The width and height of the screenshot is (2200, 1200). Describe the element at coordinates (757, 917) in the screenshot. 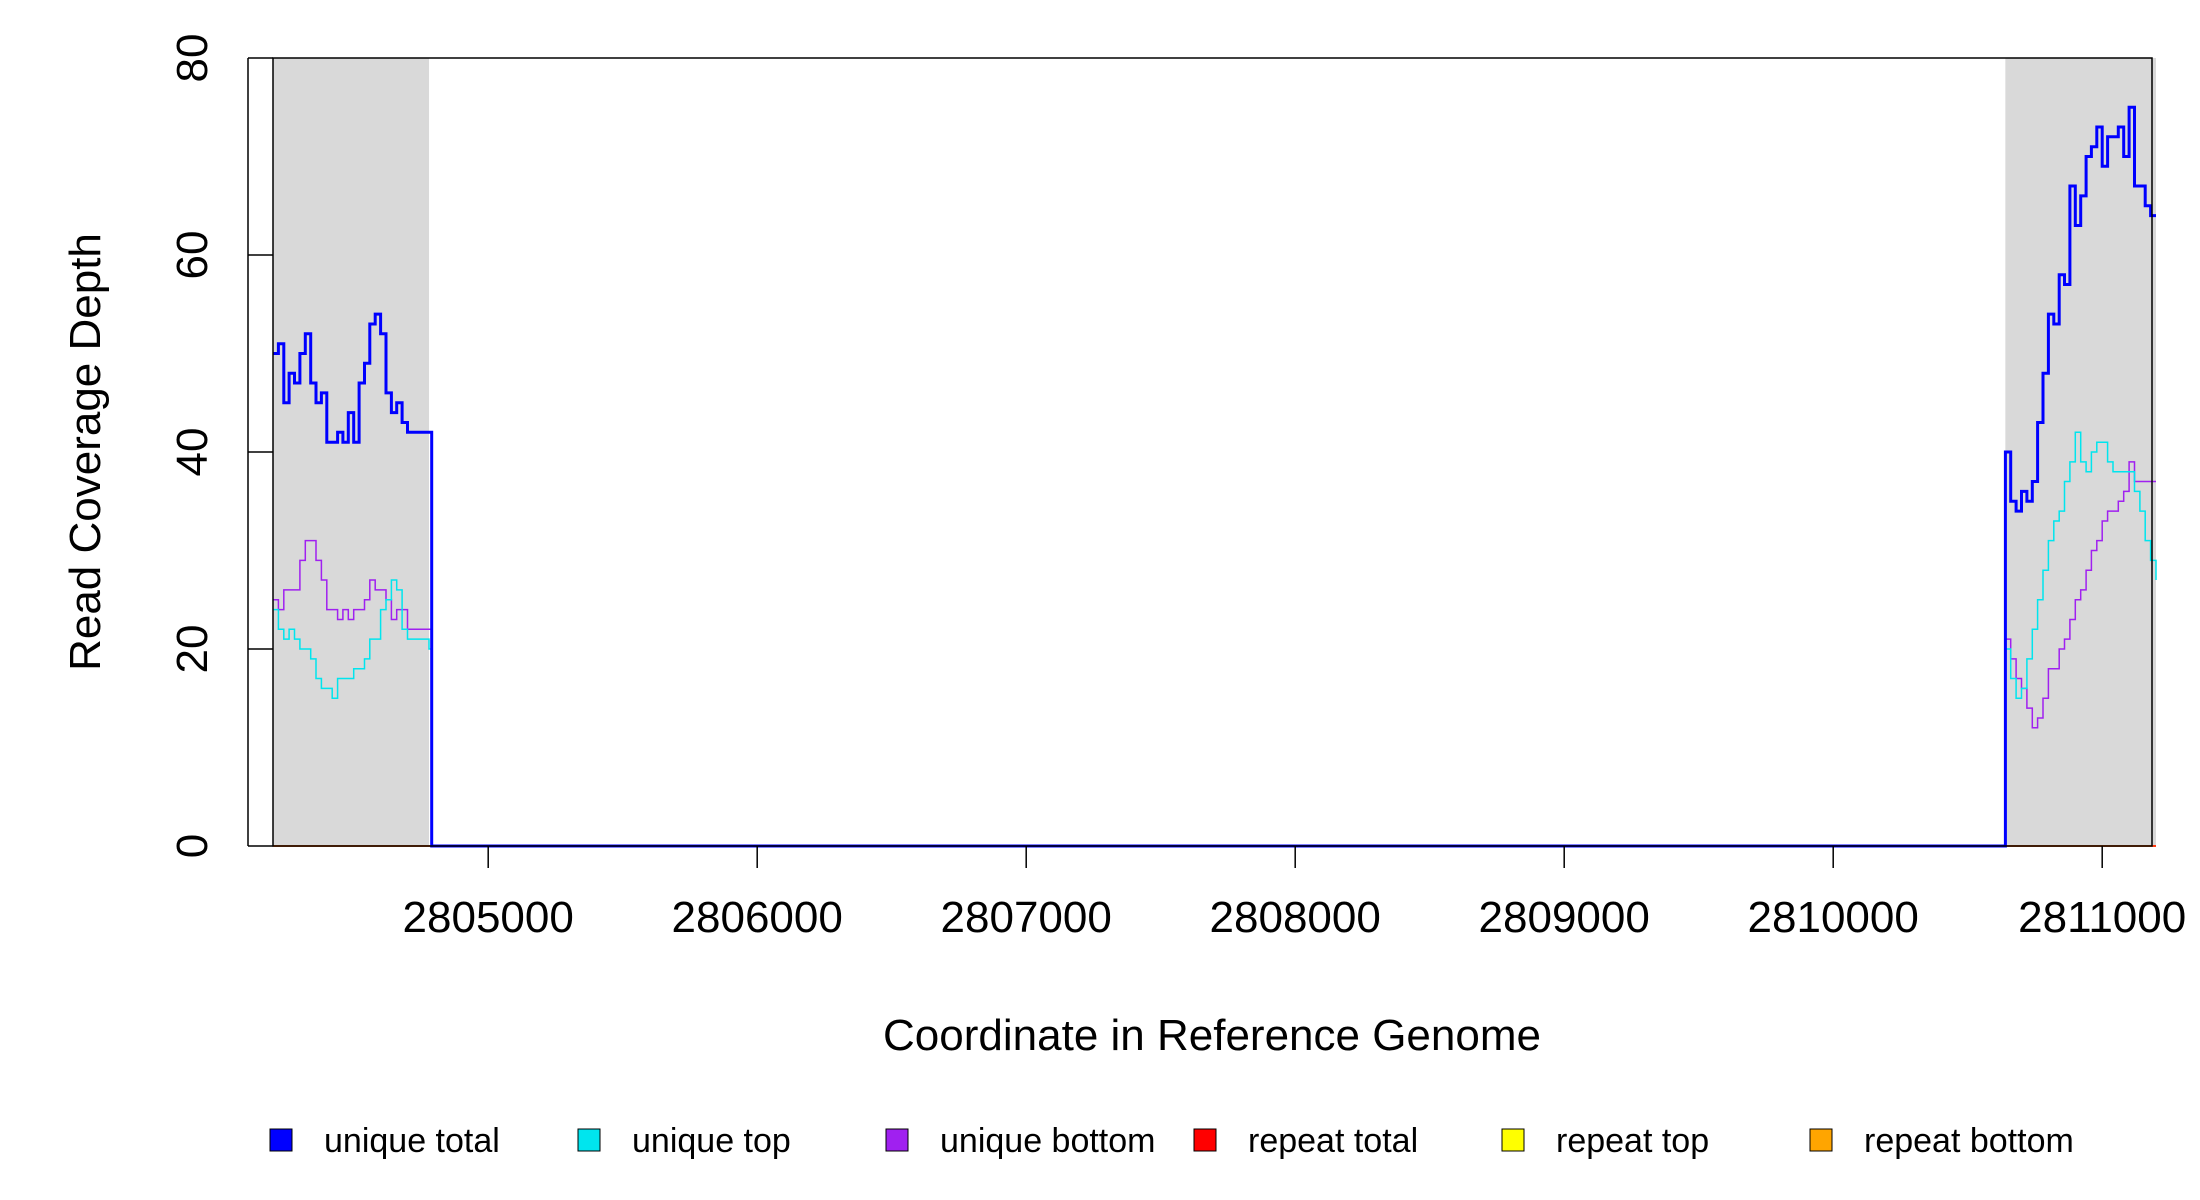

I see `x-tick-label-2806000: 2806000` at that location.